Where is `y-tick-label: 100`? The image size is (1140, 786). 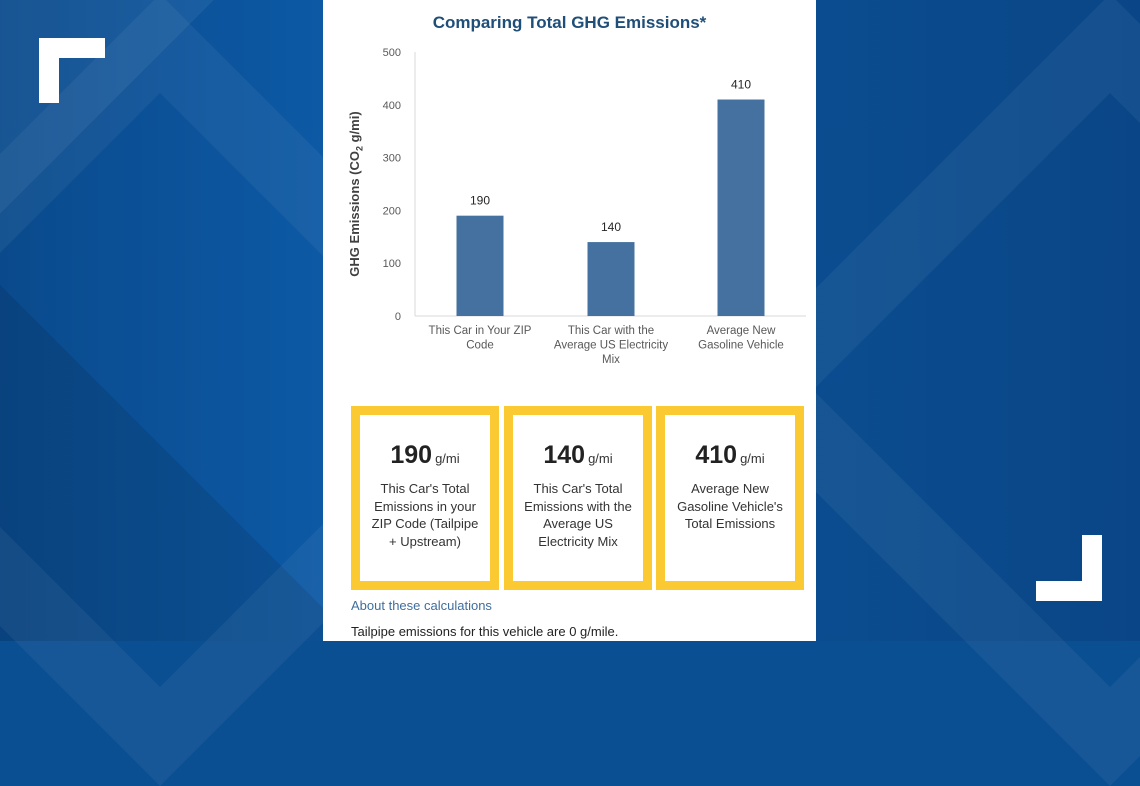
y-tick-label: 100 is located at coordinates (392, 264).